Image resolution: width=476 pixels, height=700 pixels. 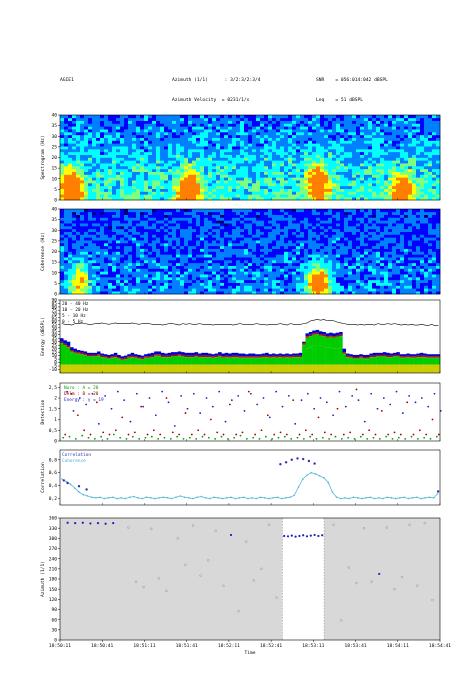 What do you see at coordinates (43, 157) in the screenshot?
I see `y-axis-label: Spectrogram (Hz)` at bounding box center [43, 157].